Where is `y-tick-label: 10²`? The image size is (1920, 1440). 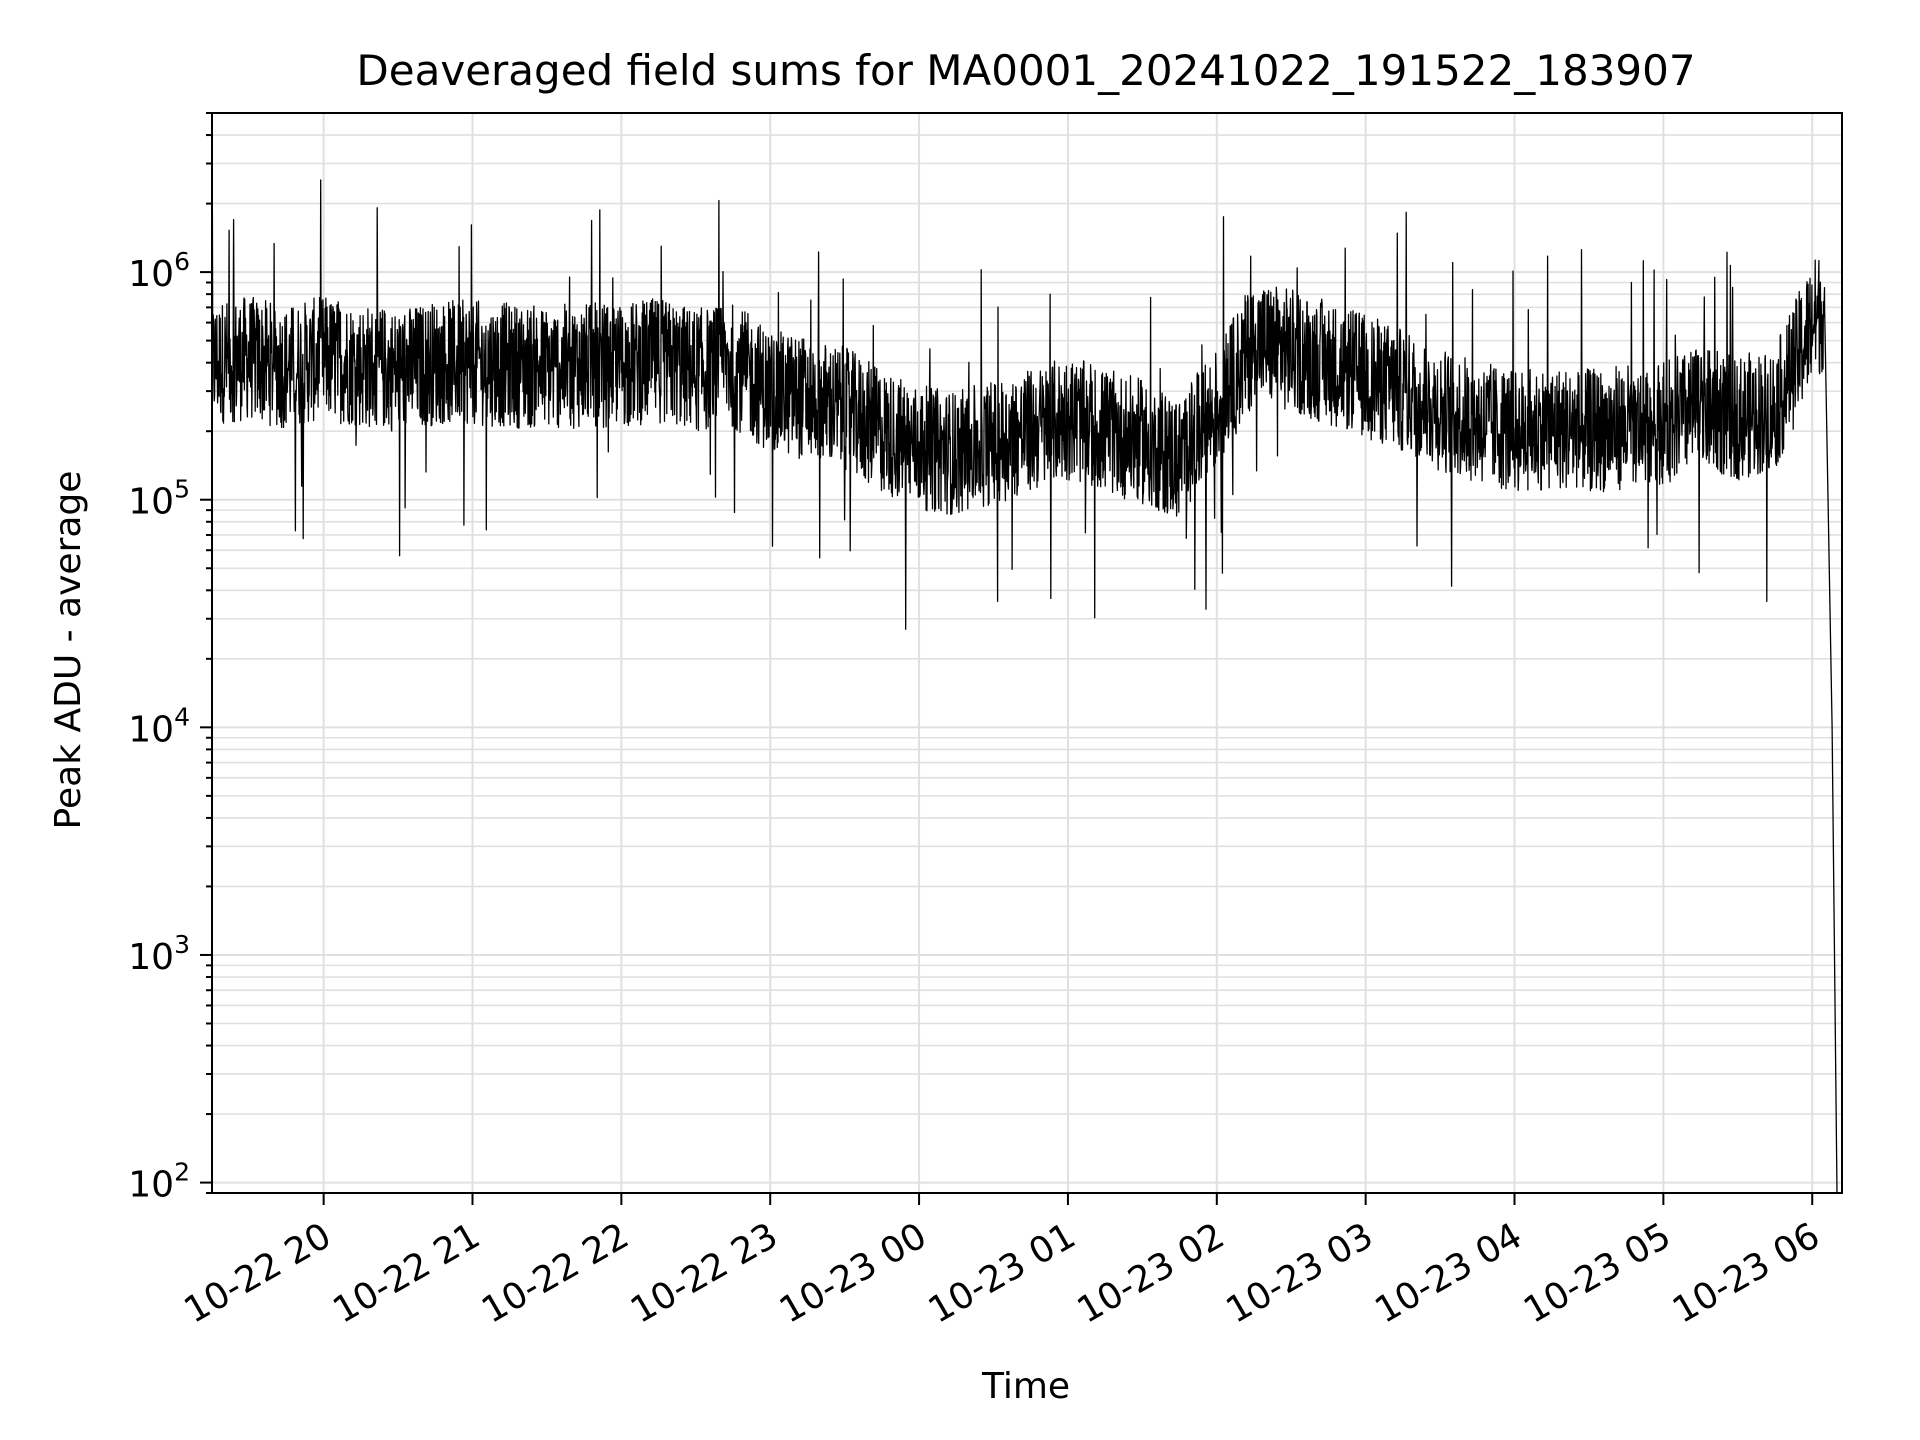 y-tick-label: 10² is located at coordinates (159, 1182).